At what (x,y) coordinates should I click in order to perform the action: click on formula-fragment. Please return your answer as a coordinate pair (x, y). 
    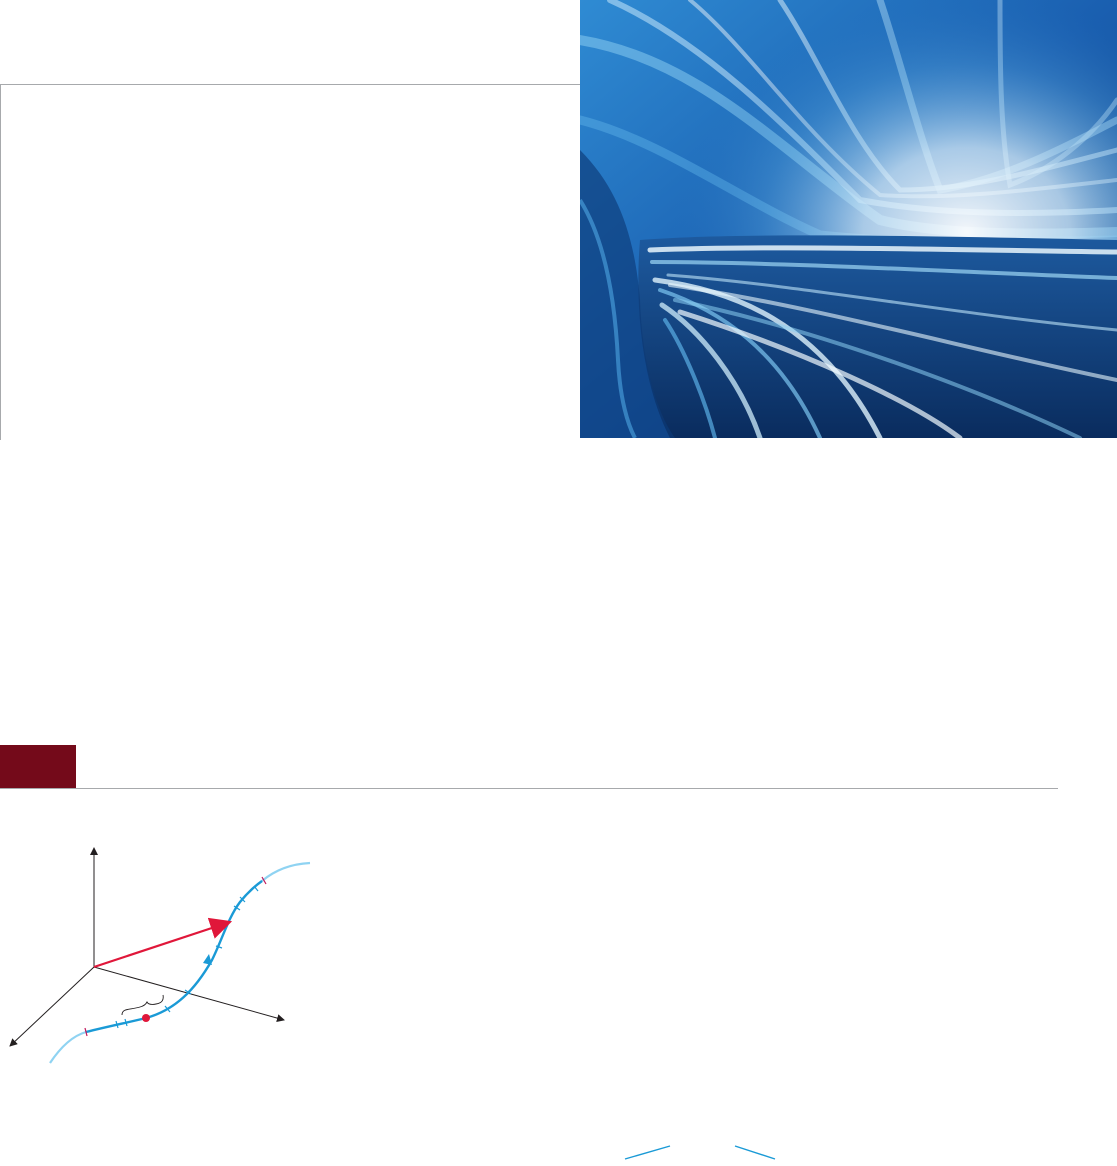
    Looking at the image, I should click on (700, 1150).